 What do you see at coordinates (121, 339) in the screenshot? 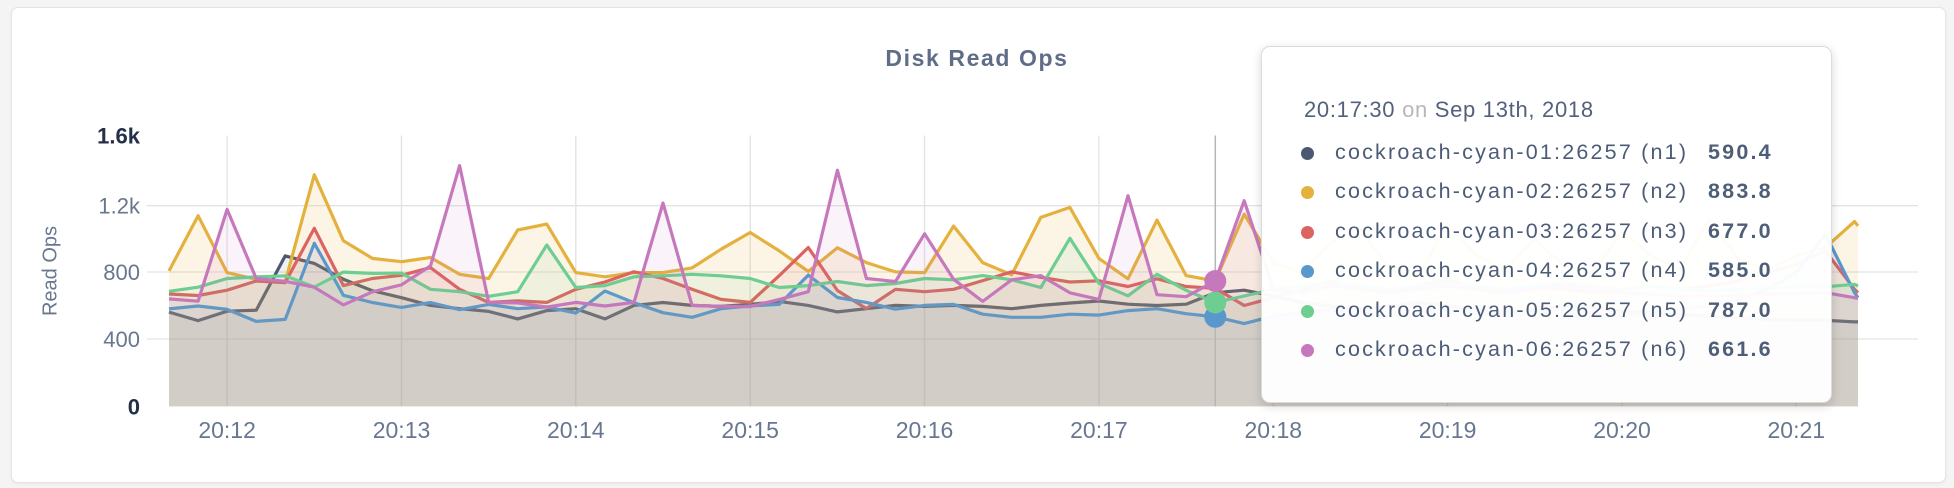
I see `svg-text: 400` at bounding box center [121, 339].